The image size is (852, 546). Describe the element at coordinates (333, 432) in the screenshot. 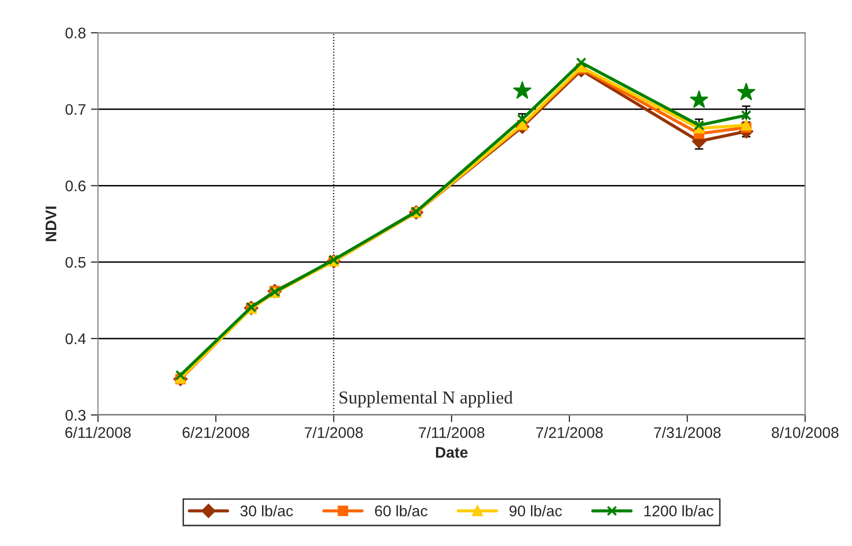

I see `x-tick-label: 7/1/2008` at that location.